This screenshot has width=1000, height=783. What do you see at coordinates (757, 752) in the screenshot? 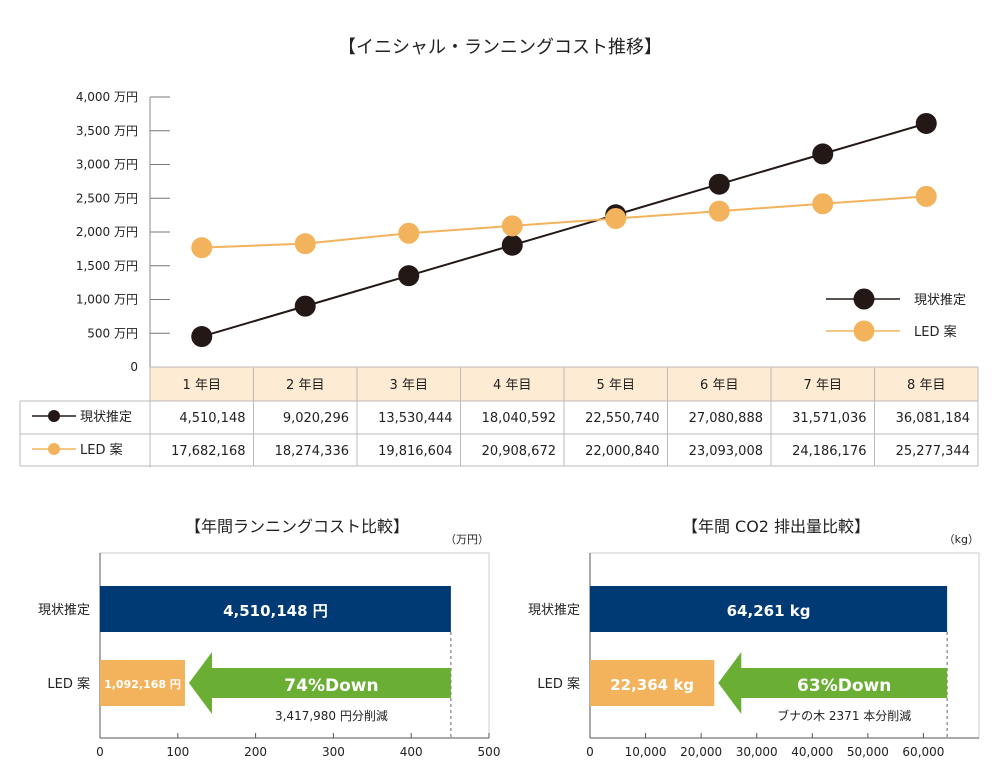
I see `x-tick-label: 30,000` at bounding box center [757, 752].